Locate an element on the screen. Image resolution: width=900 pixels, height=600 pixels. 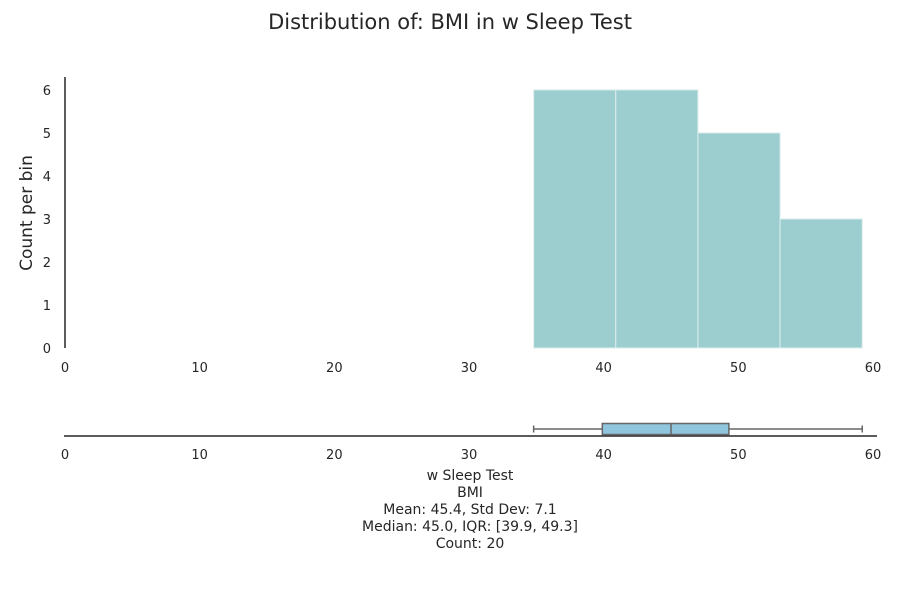
stats-line: Count: 20 is located at coordinates (470, 544).